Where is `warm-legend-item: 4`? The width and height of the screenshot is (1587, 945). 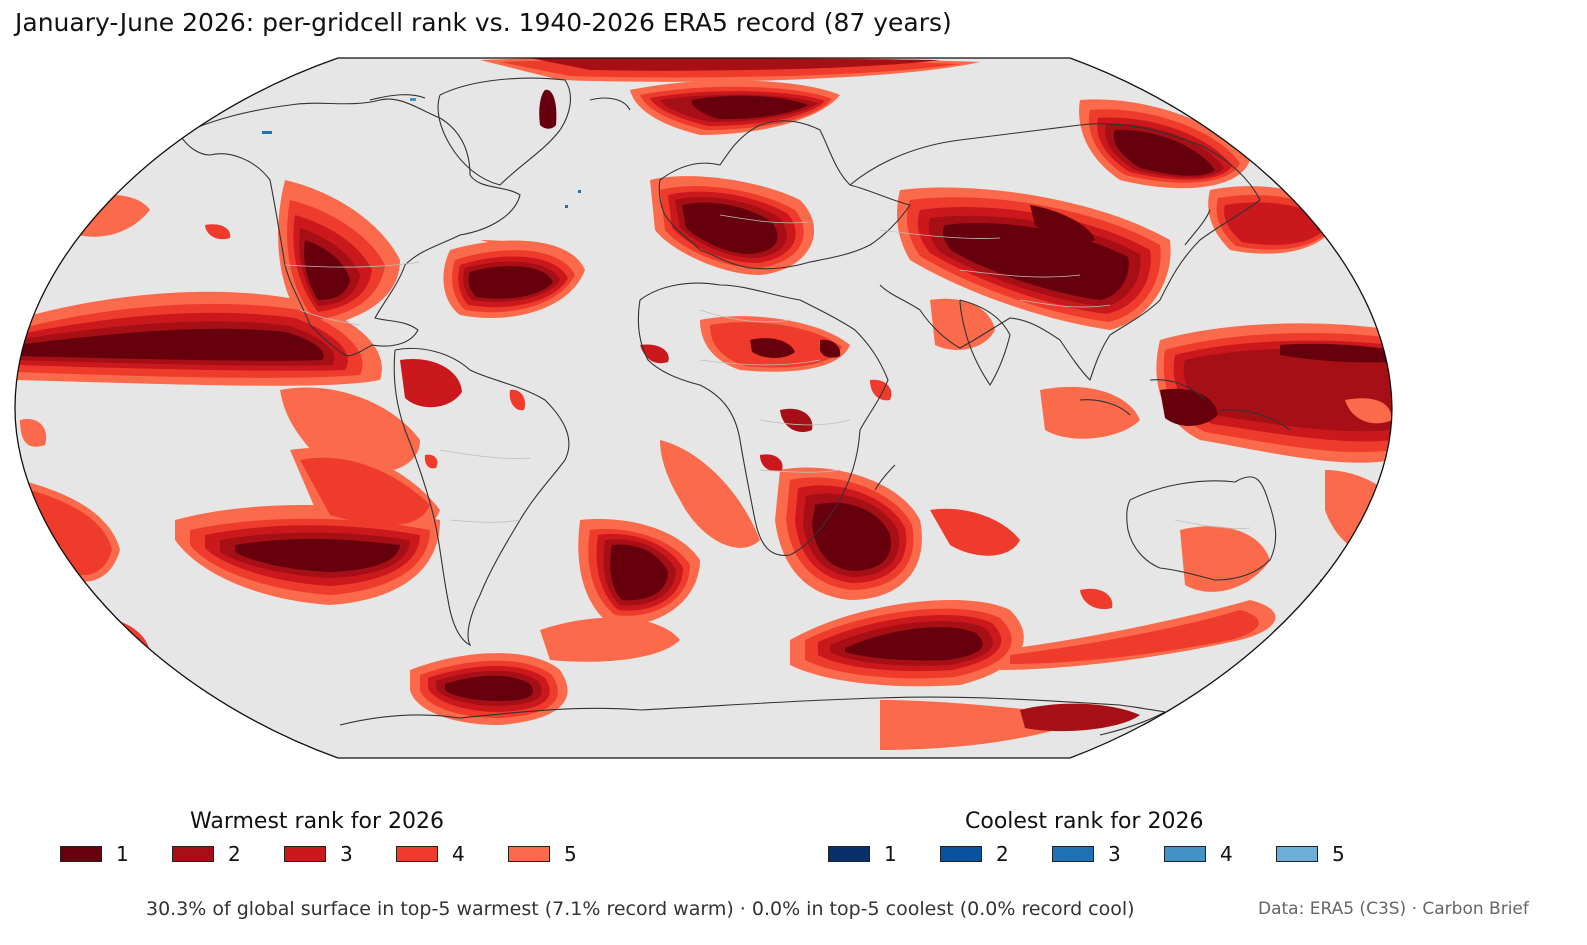
warm-legend-item: 4 is located at coordinates (430, 854).